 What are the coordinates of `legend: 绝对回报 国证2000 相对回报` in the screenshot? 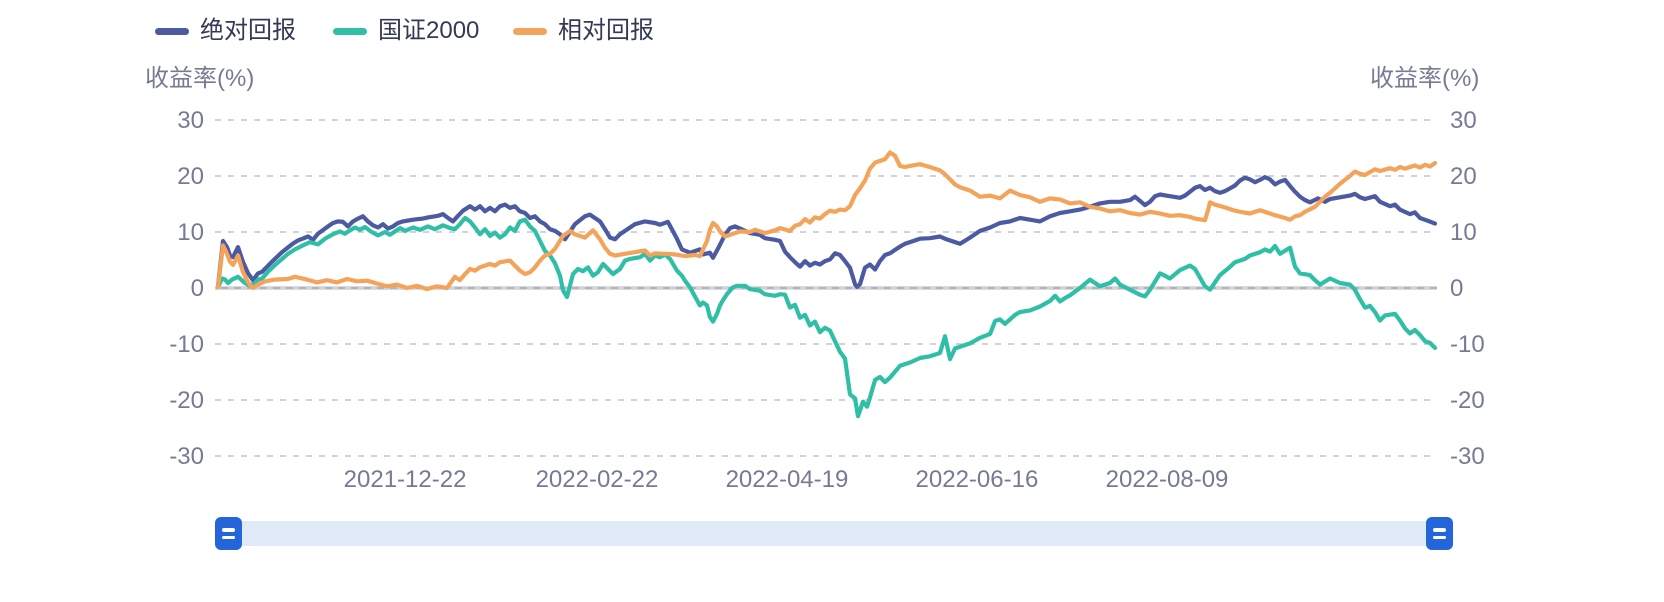 It's located at (832, 23).